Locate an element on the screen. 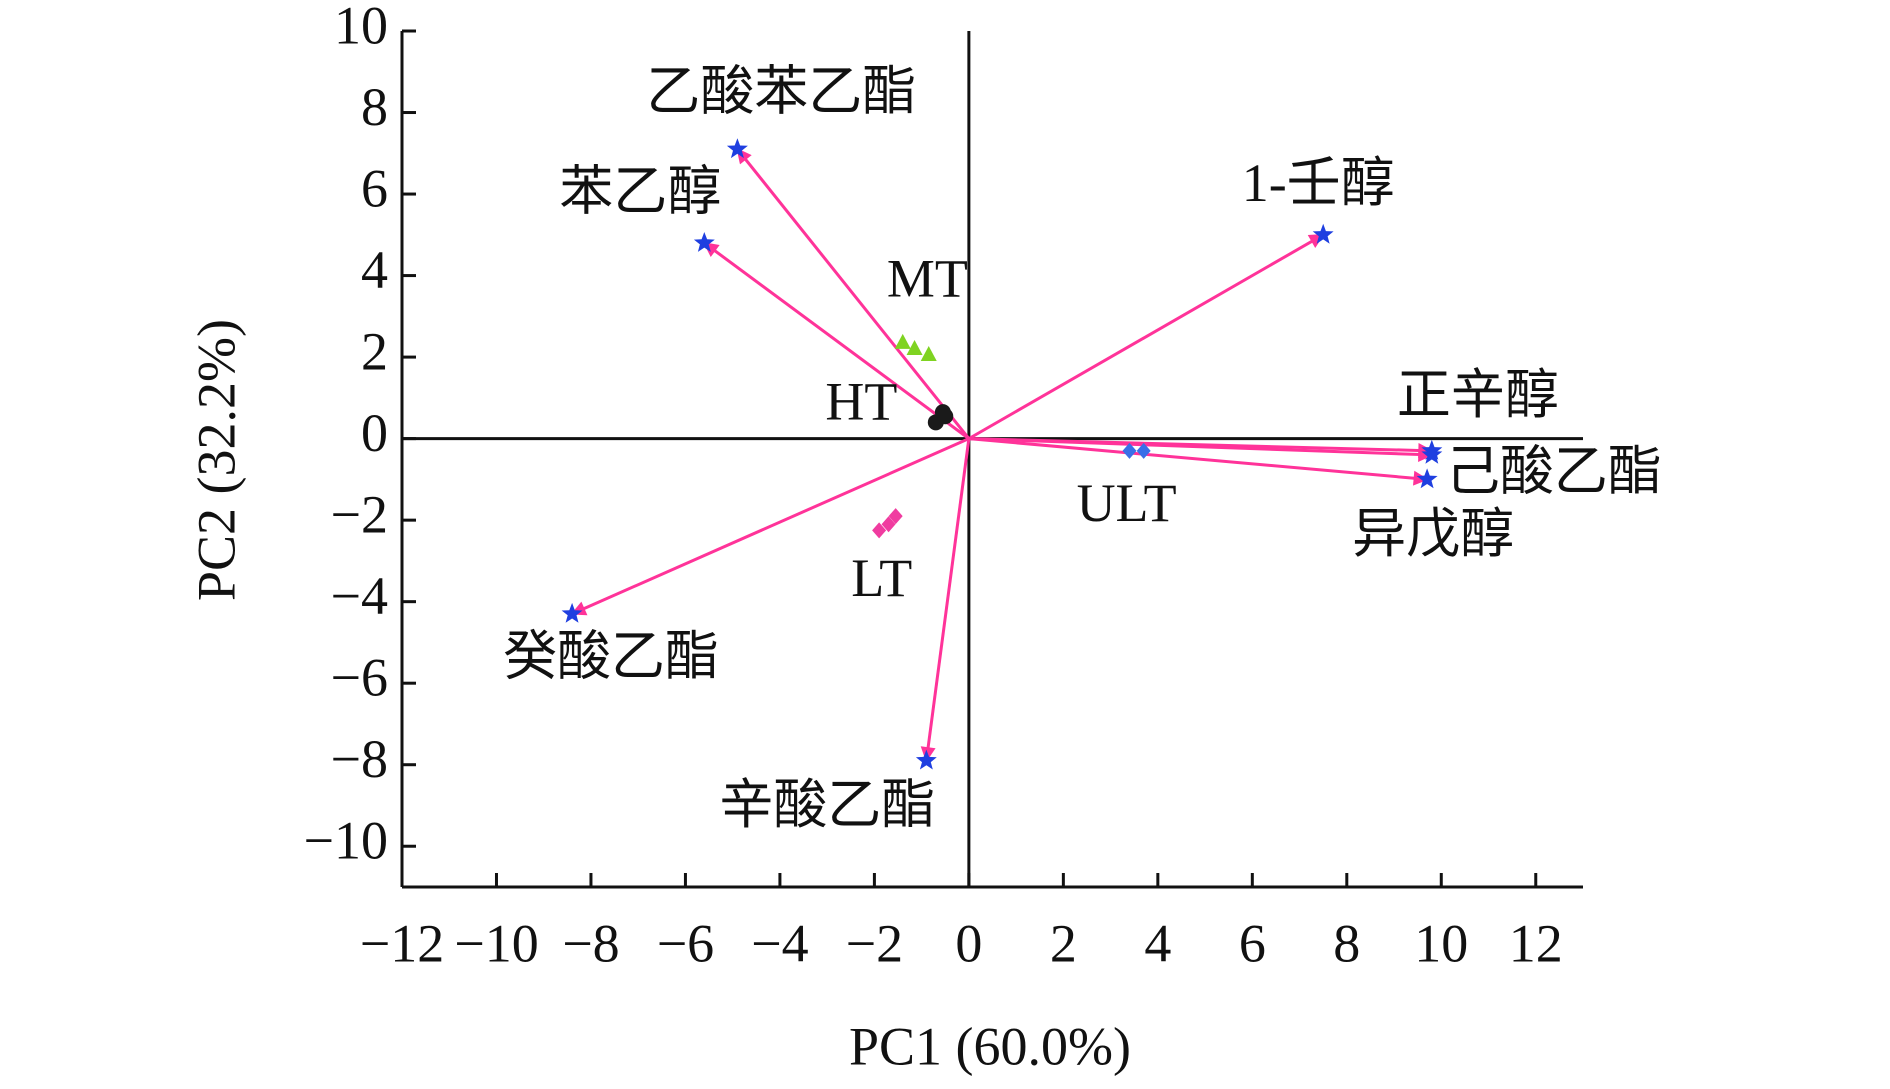 The image size is (1890, 1089). x-tick-label: 0 is located at coordinates (968, 943).